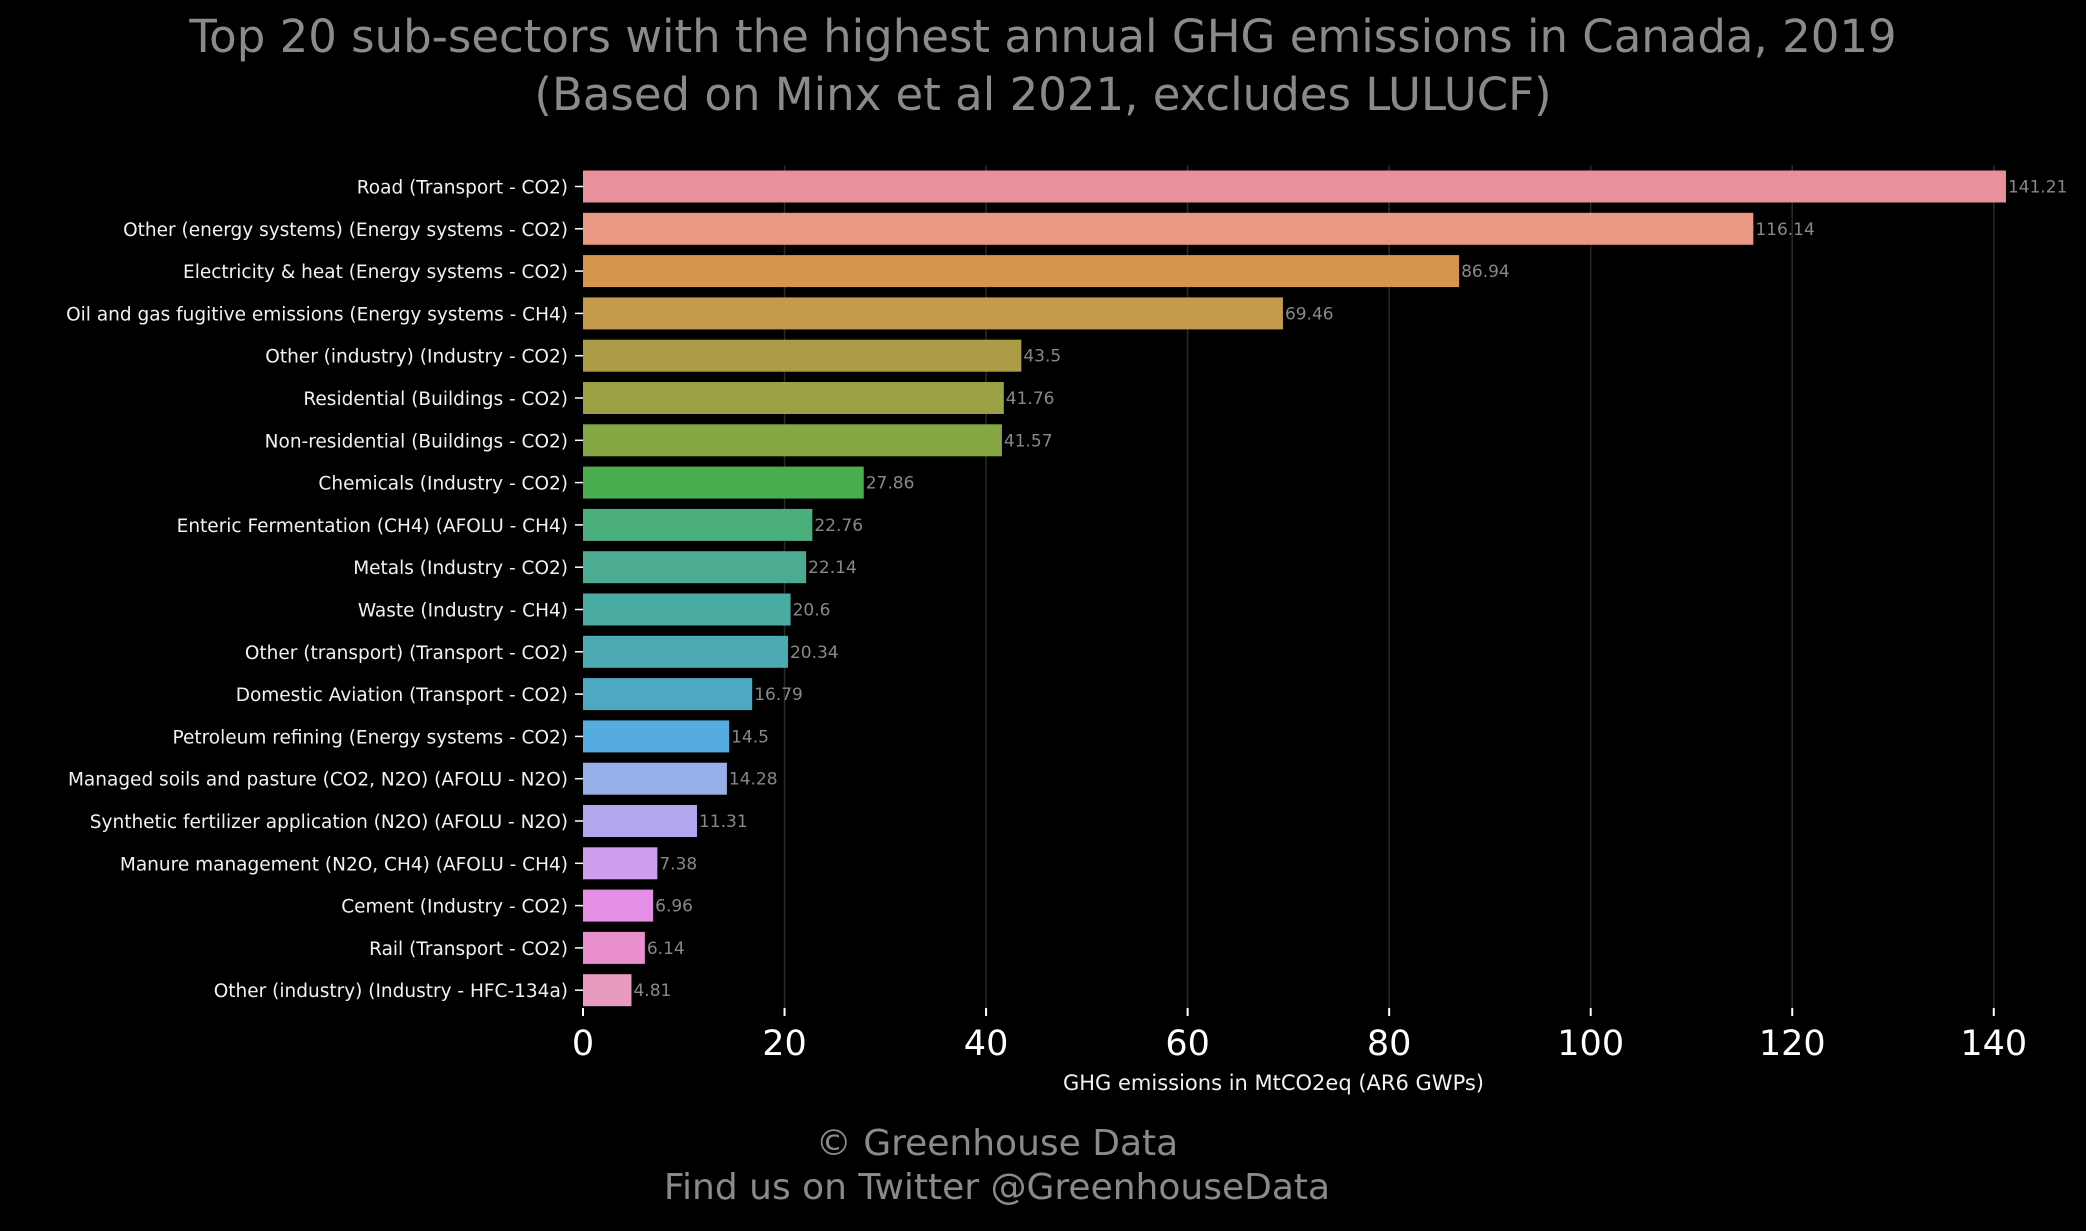 This screenshot has height=1231, width=2086. What do you see at coordinates (391, 991) in the screenshot?
I see `category-label: Other (industry) (Industry - HFC-134a)` at bounding box center [391, 991].